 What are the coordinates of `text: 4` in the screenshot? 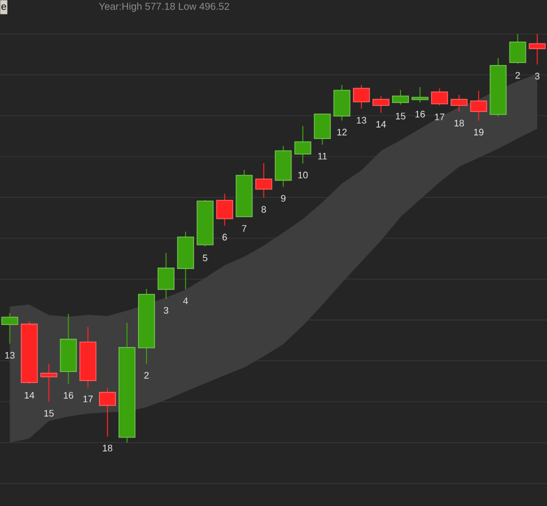 It's located at (185, 301).